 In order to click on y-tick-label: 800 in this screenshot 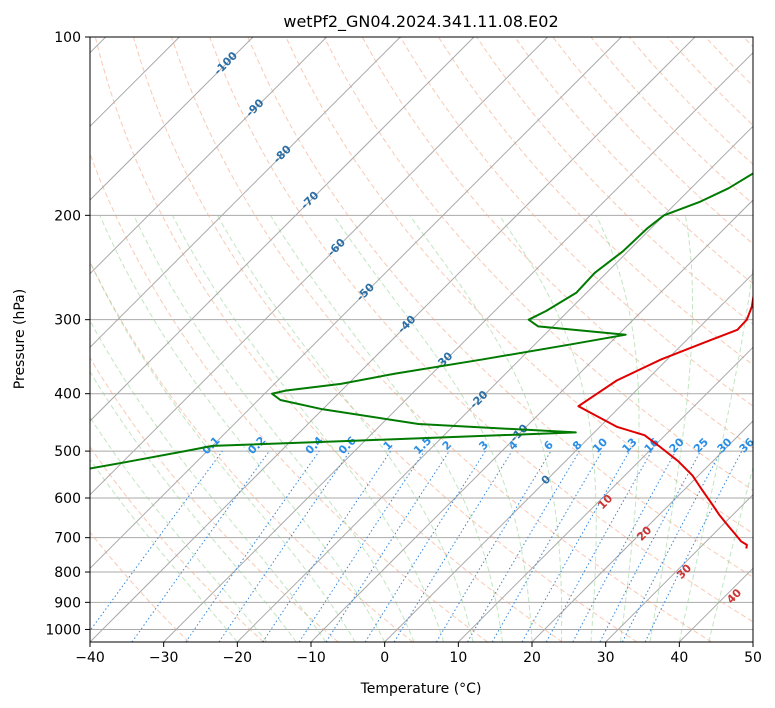, I will do `click(67, 573)`.